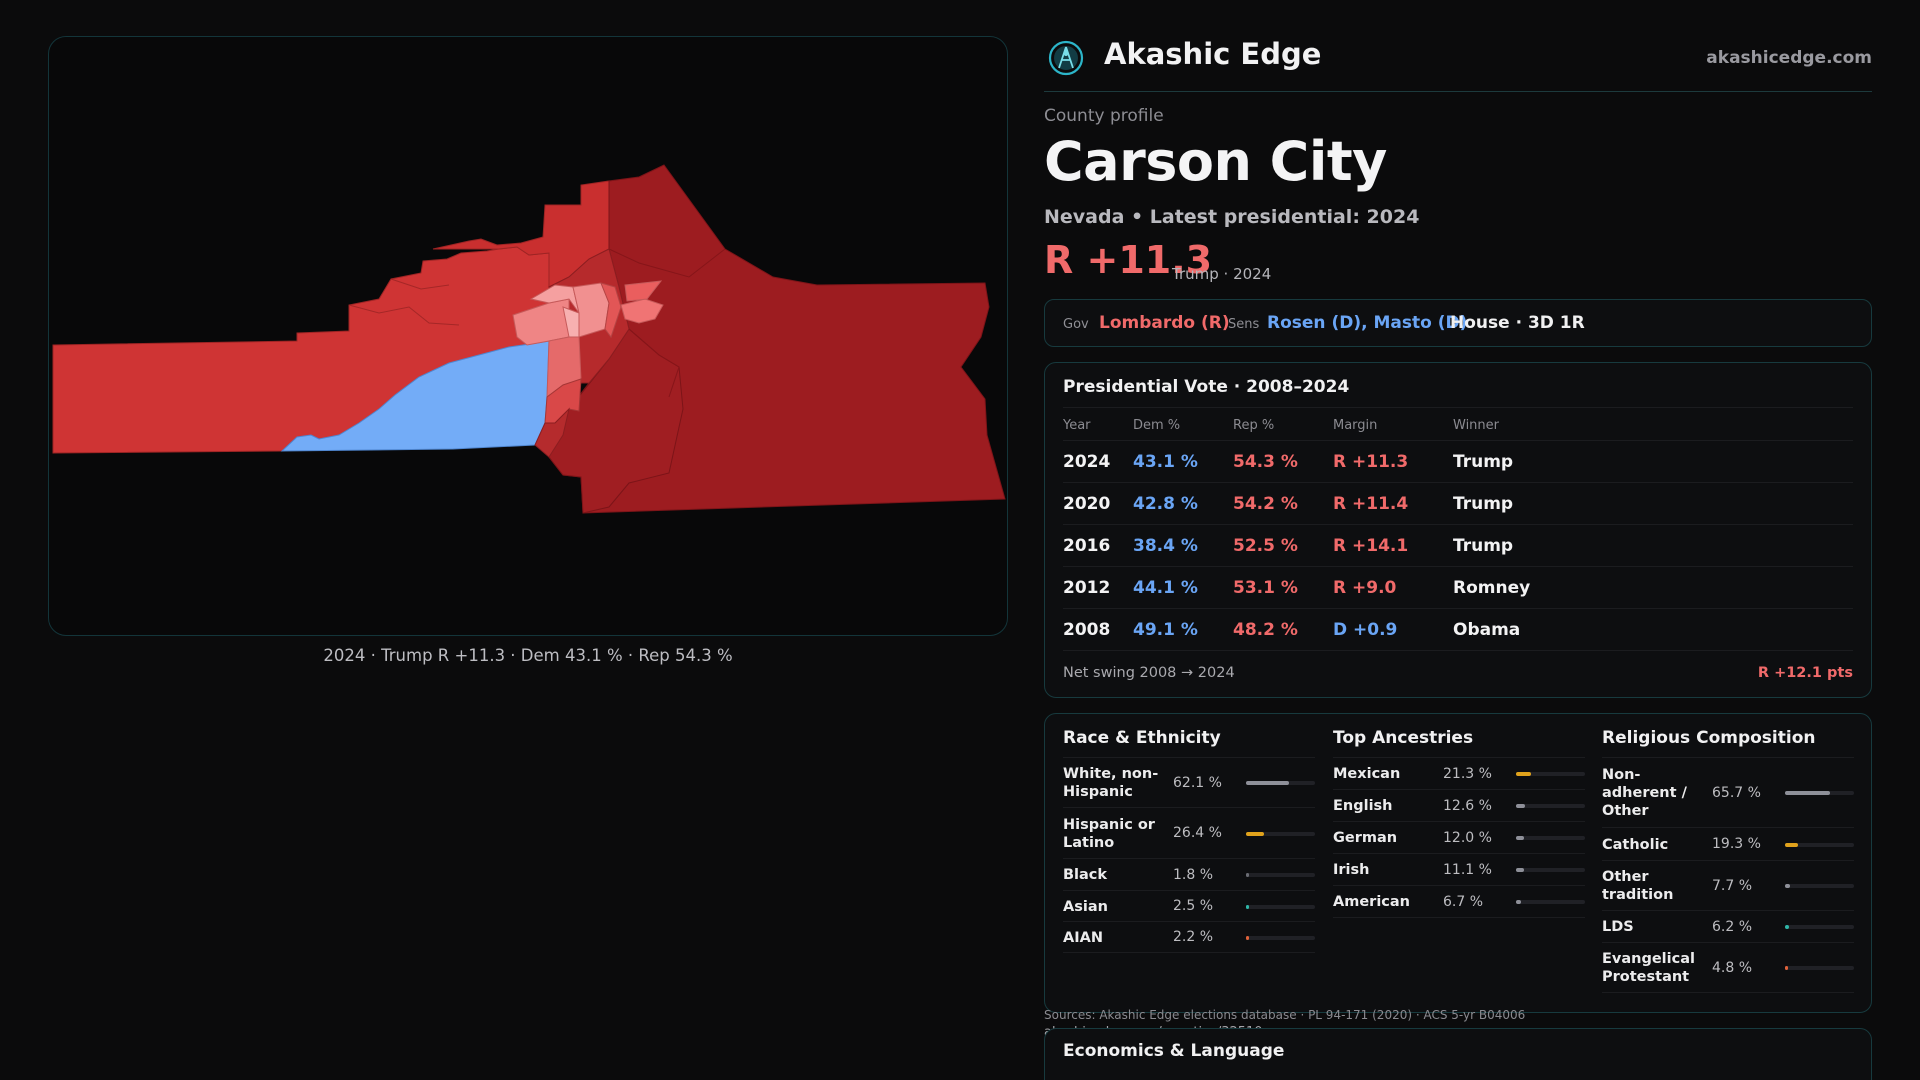 The width and height of the screenshot is (1920, 1080). I want to click on page-title: Carson City, so click(1215, 161).